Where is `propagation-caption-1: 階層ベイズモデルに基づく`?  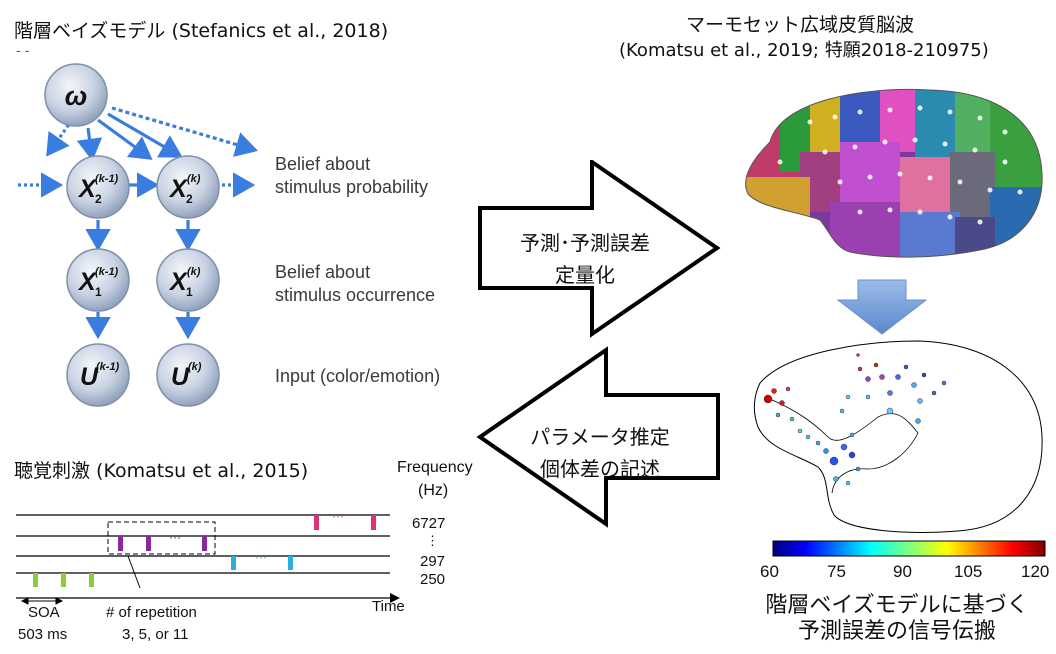 propagation-caption-1: 階層ベイズモデルに基づく is located at coordinates (897, 605).